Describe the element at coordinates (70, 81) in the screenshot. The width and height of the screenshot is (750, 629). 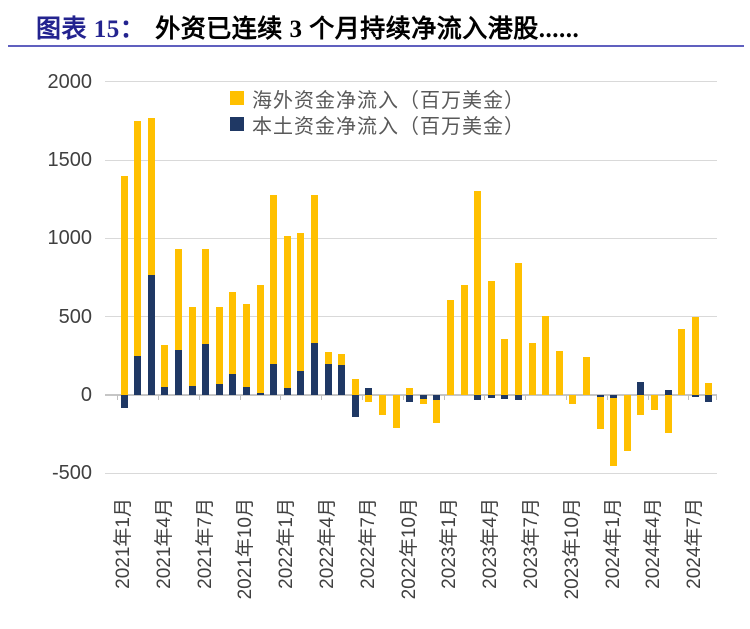
I see `y-axis-label: 2000` at that location.